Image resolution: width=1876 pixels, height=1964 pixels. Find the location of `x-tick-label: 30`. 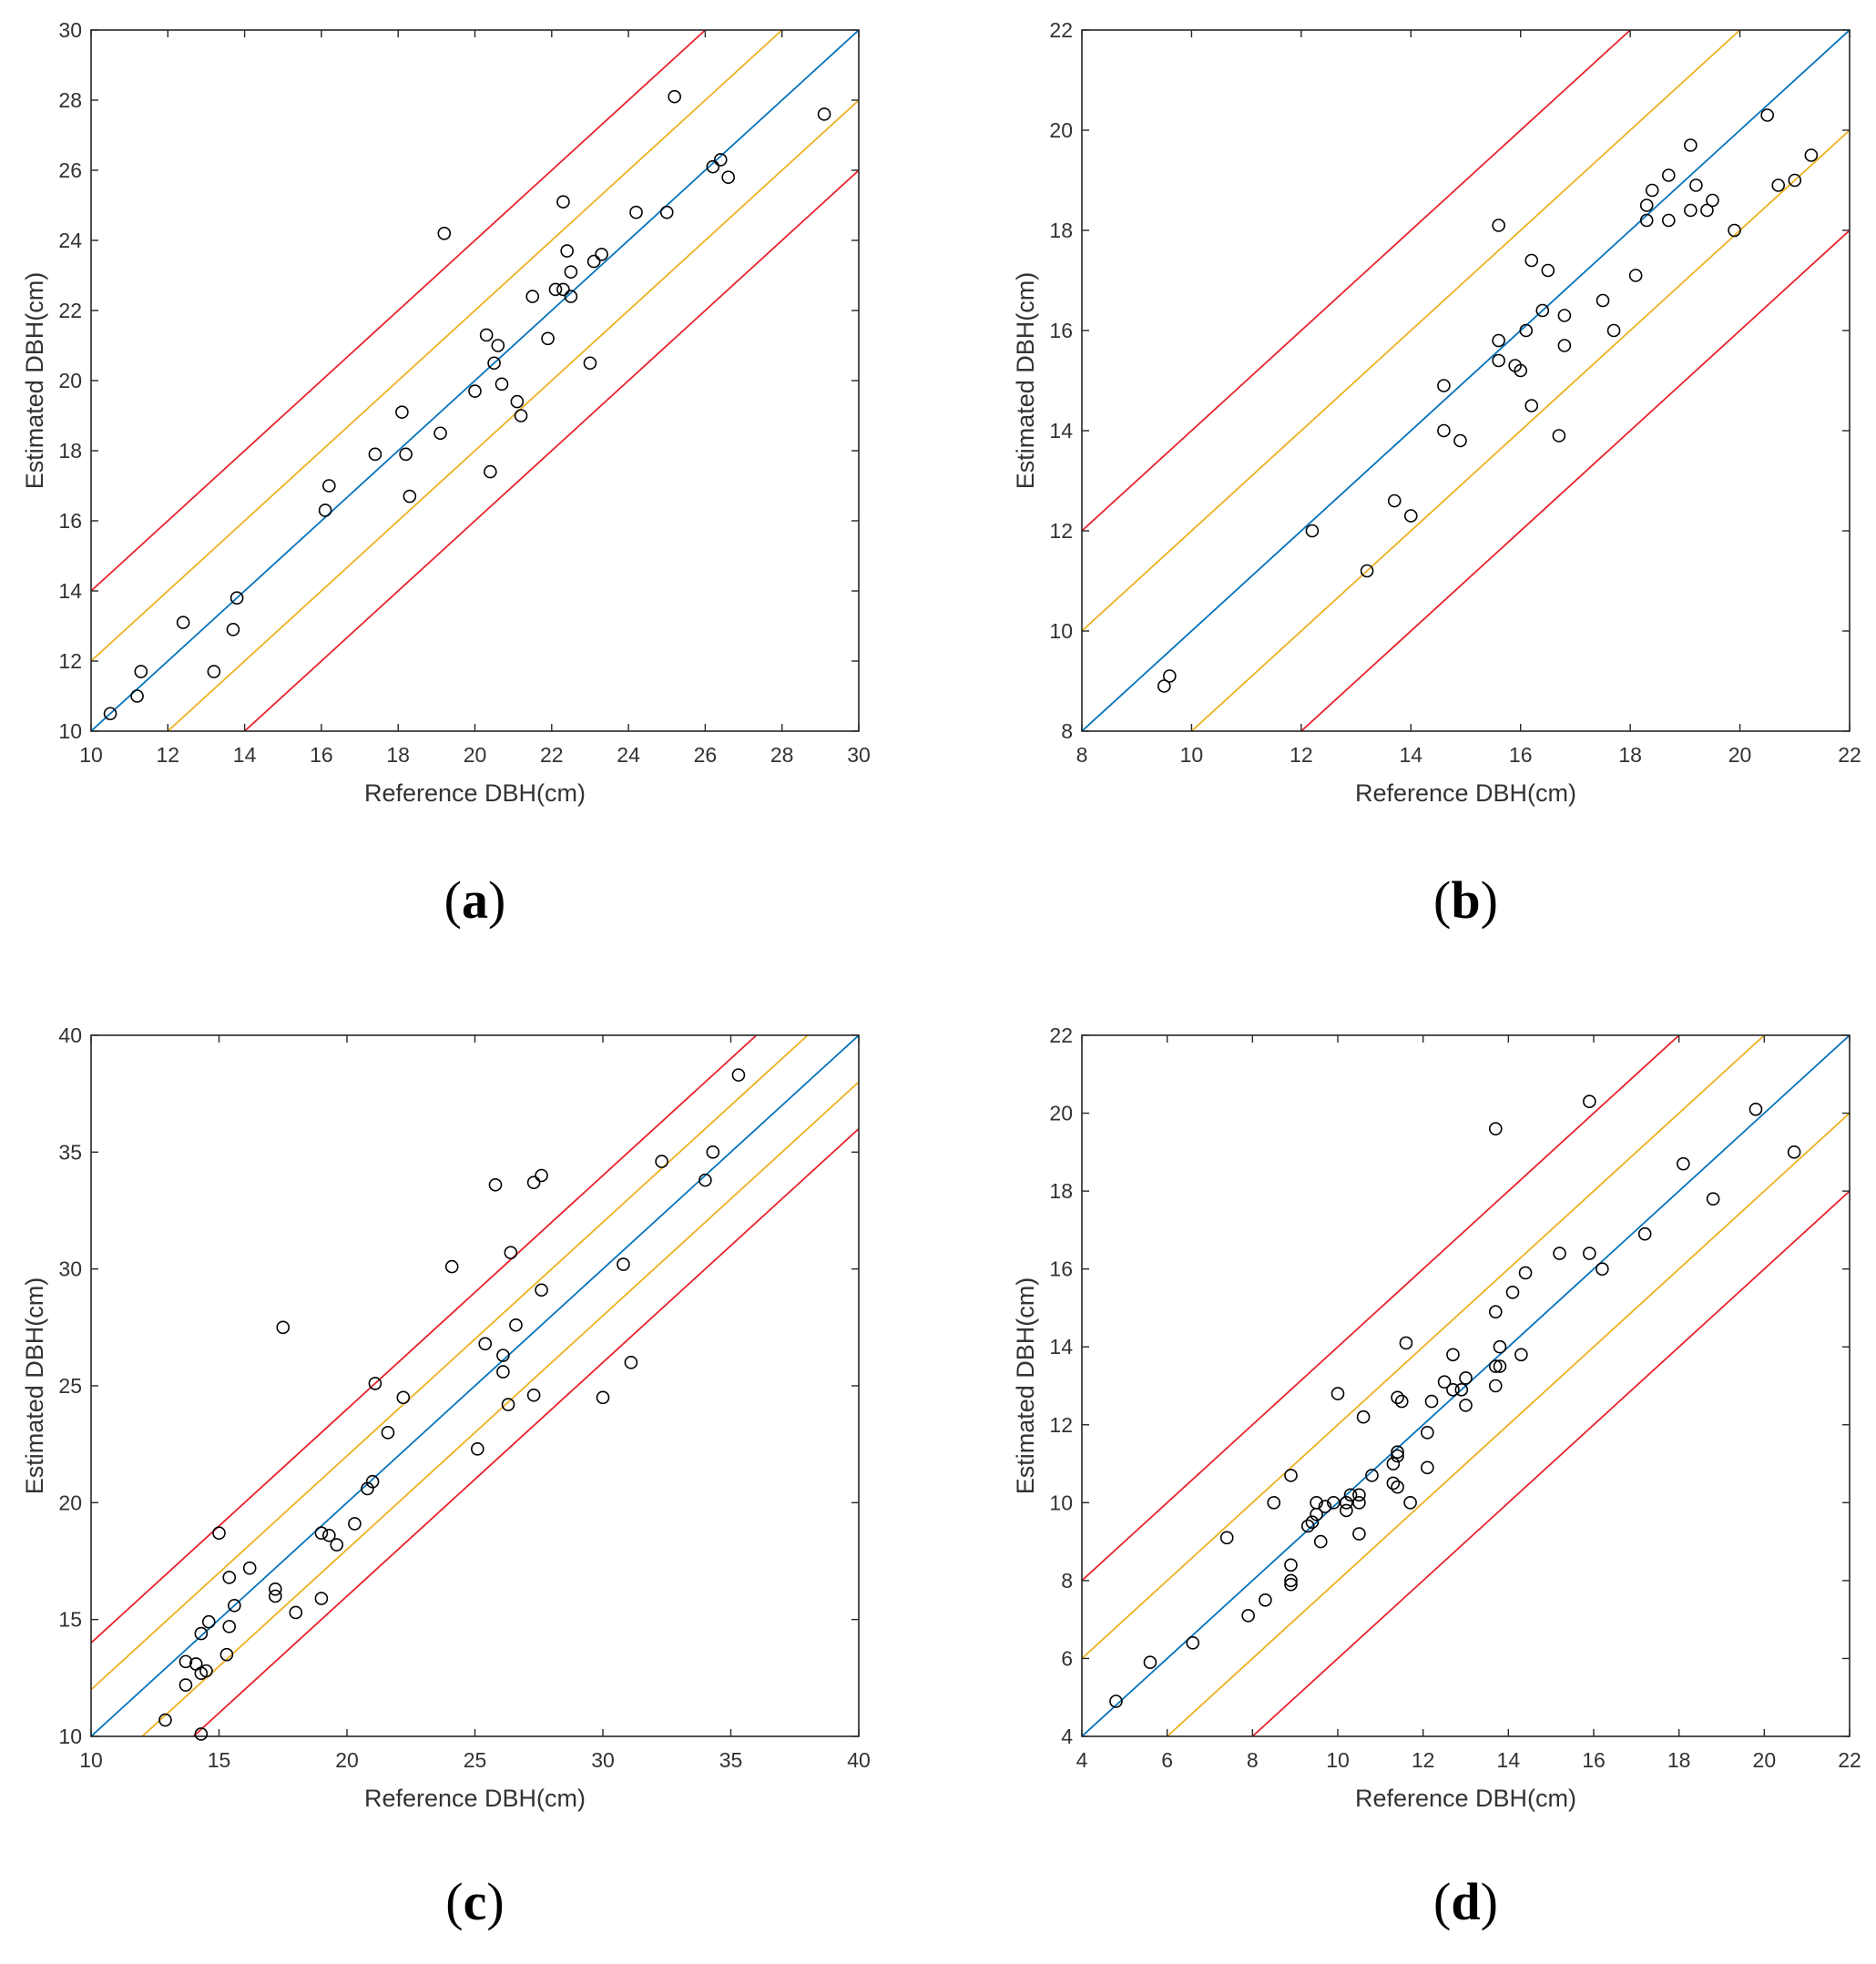

x-tick-label: 30 is located at coordinates (603, 1760).